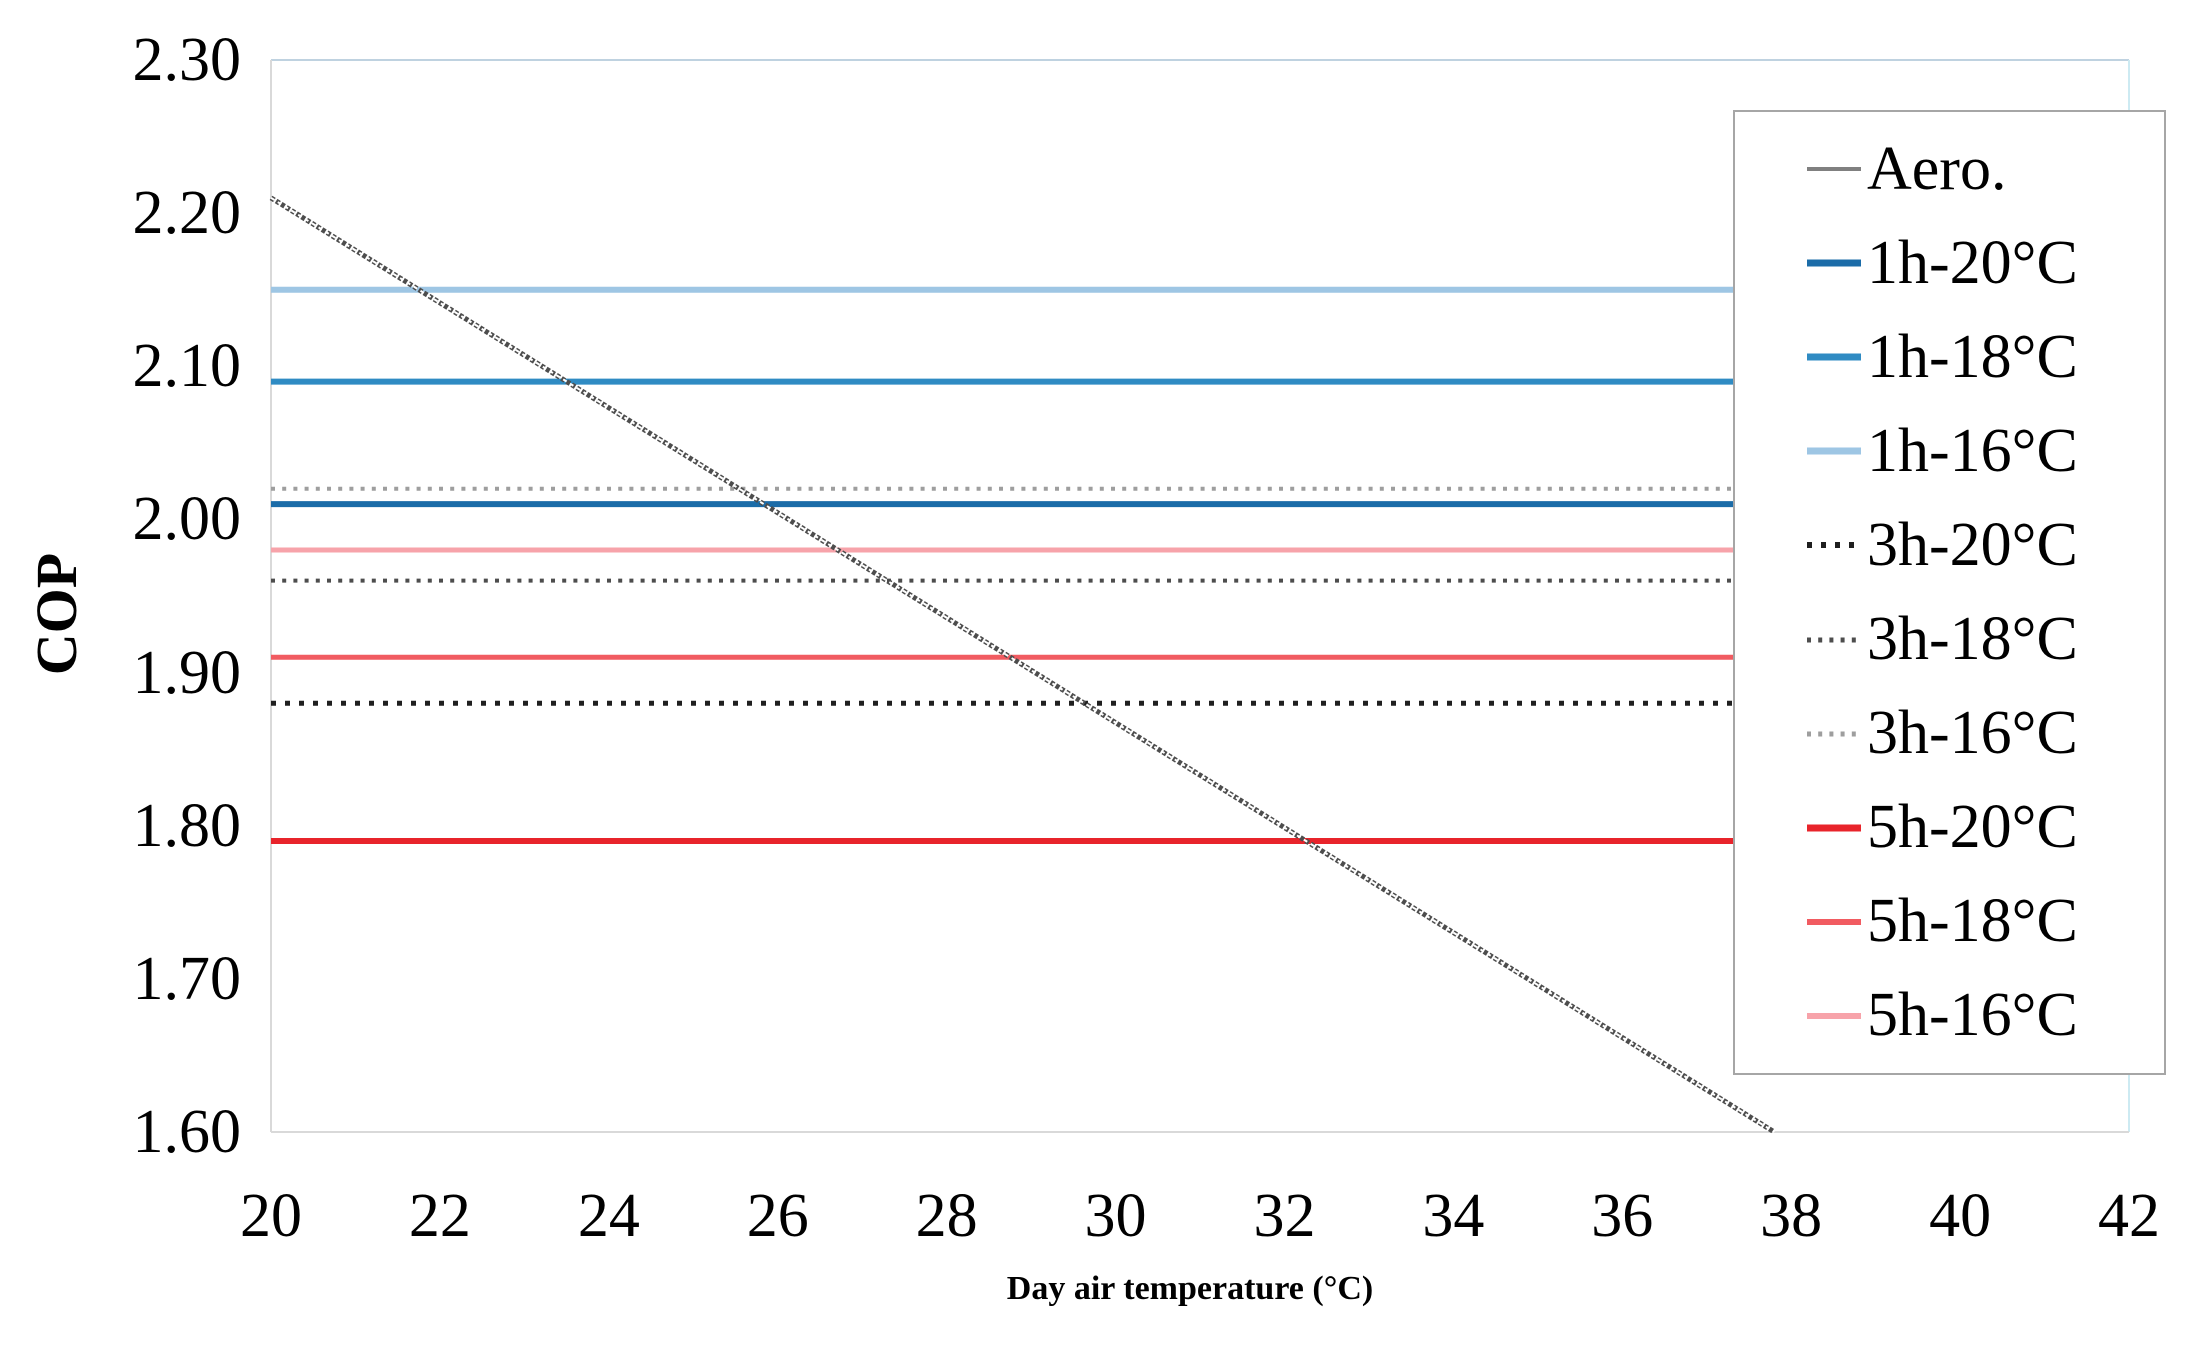 This screenshot has width=2211, height=1354. Describe the element at coordinates (1972, 262) in the screenshot. I see `legend-label-1h-20-c: 1h-20°C` at that location.